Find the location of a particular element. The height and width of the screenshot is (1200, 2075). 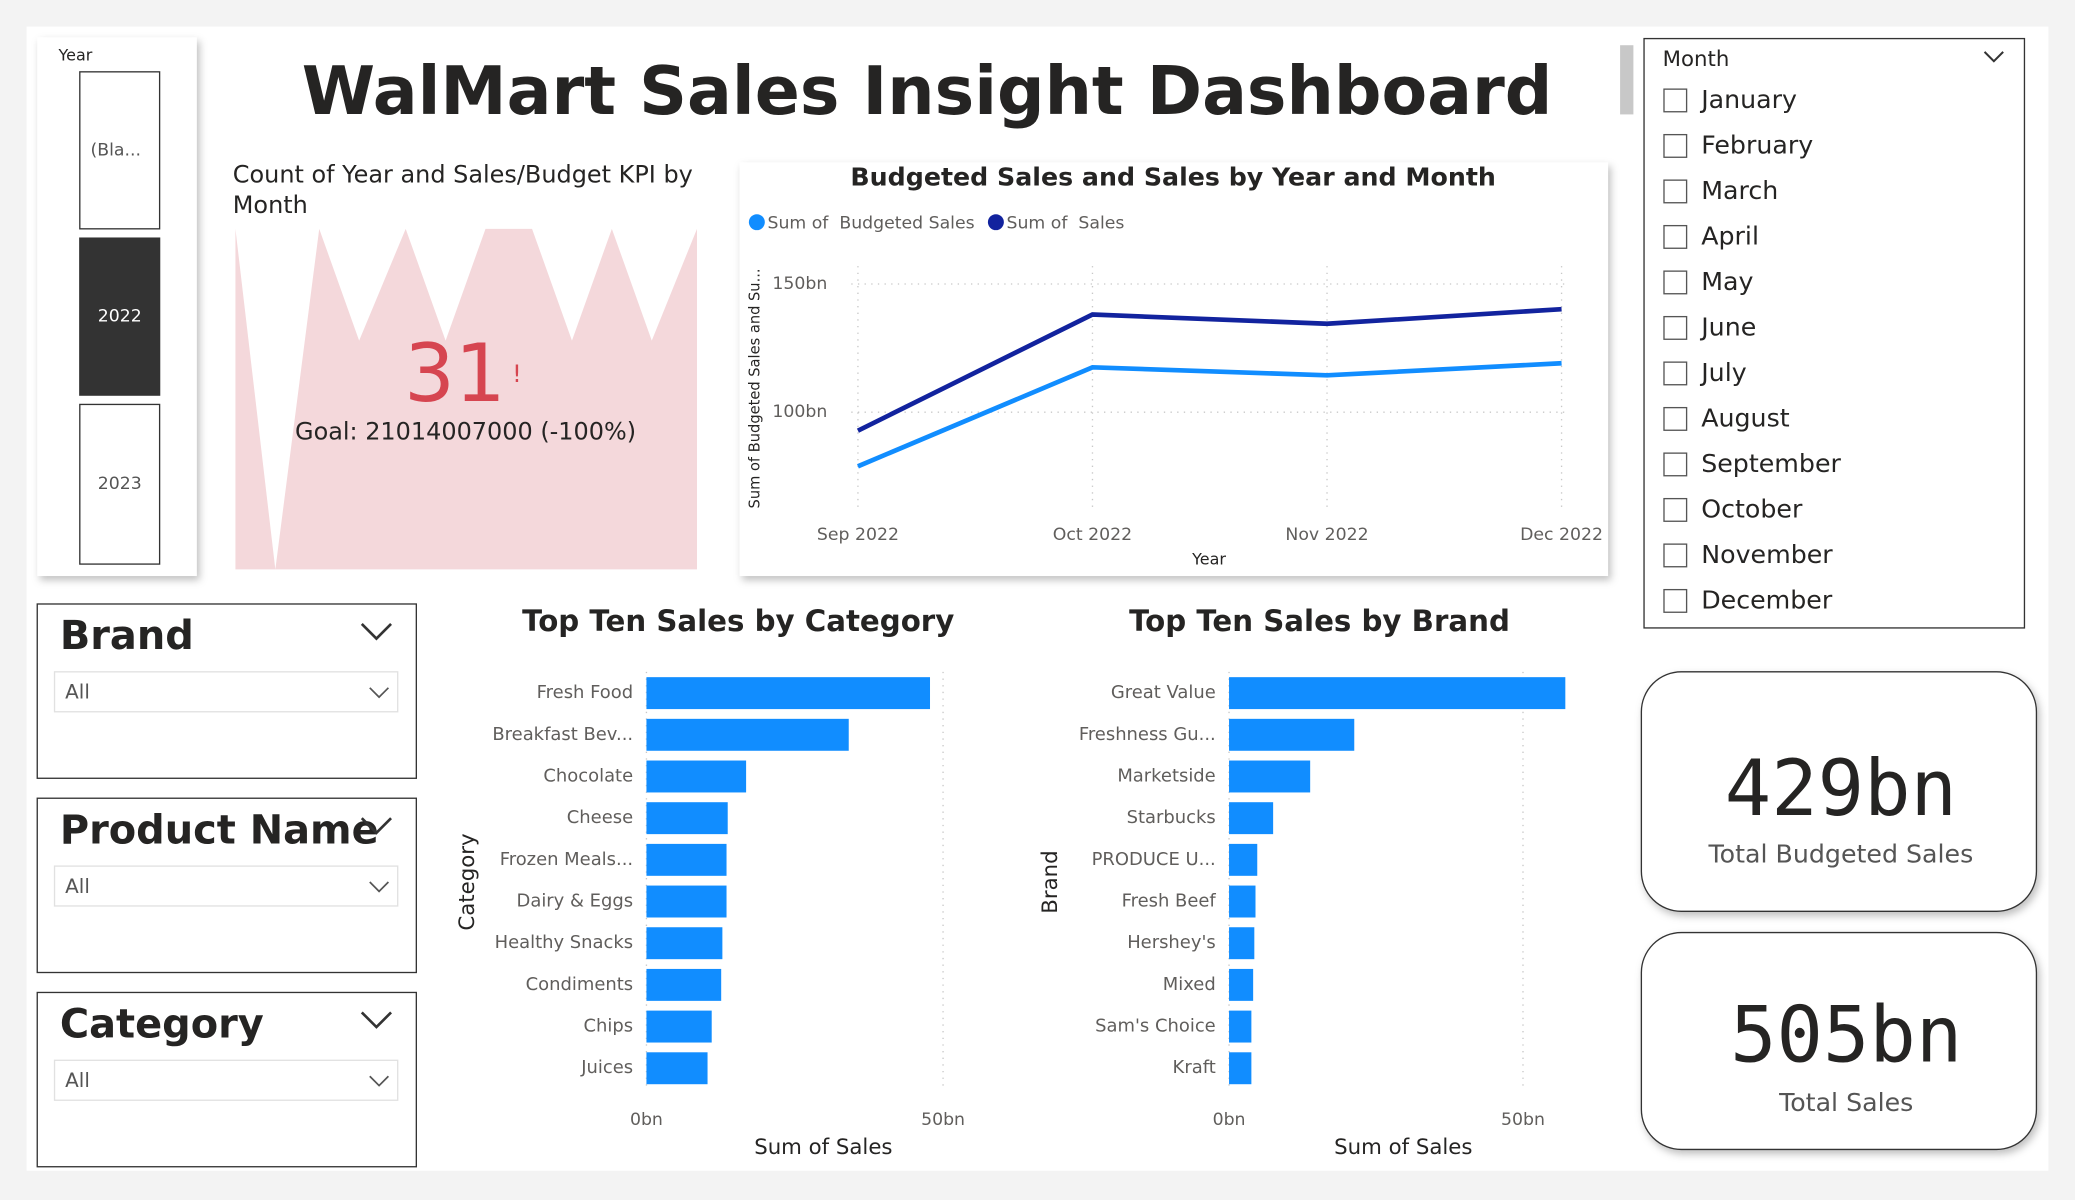

month-option: August is located at coordinates (1745, 418).